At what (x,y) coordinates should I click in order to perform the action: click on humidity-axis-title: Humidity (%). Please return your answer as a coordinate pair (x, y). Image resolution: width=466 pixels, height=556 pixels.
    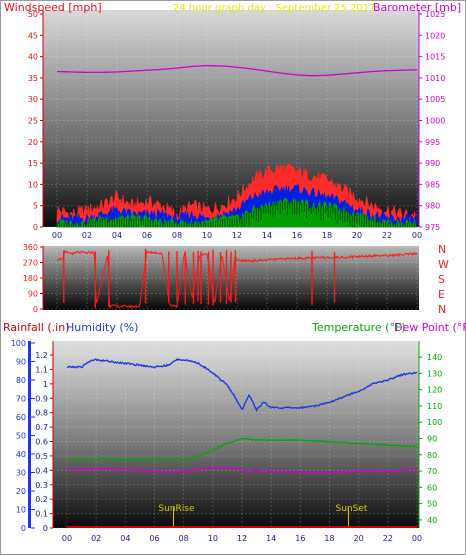
    Looking at the image, I should click on (102, 327).